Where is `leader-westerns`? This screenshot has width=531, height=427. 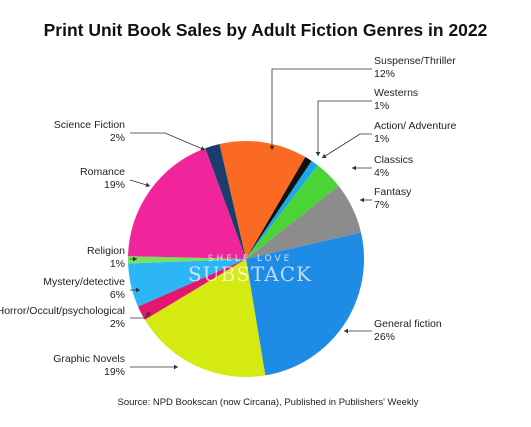
leader-westerns is located at coordinates (344, 128).